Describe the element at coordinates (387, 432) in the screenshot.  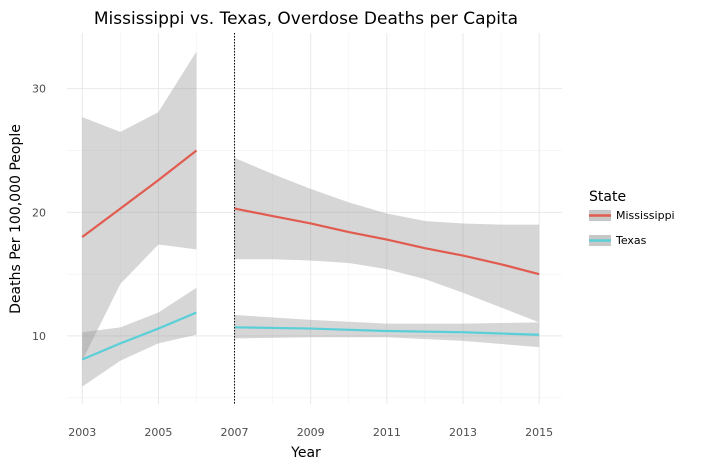
I see `x-tick-label: 2011` at that location.